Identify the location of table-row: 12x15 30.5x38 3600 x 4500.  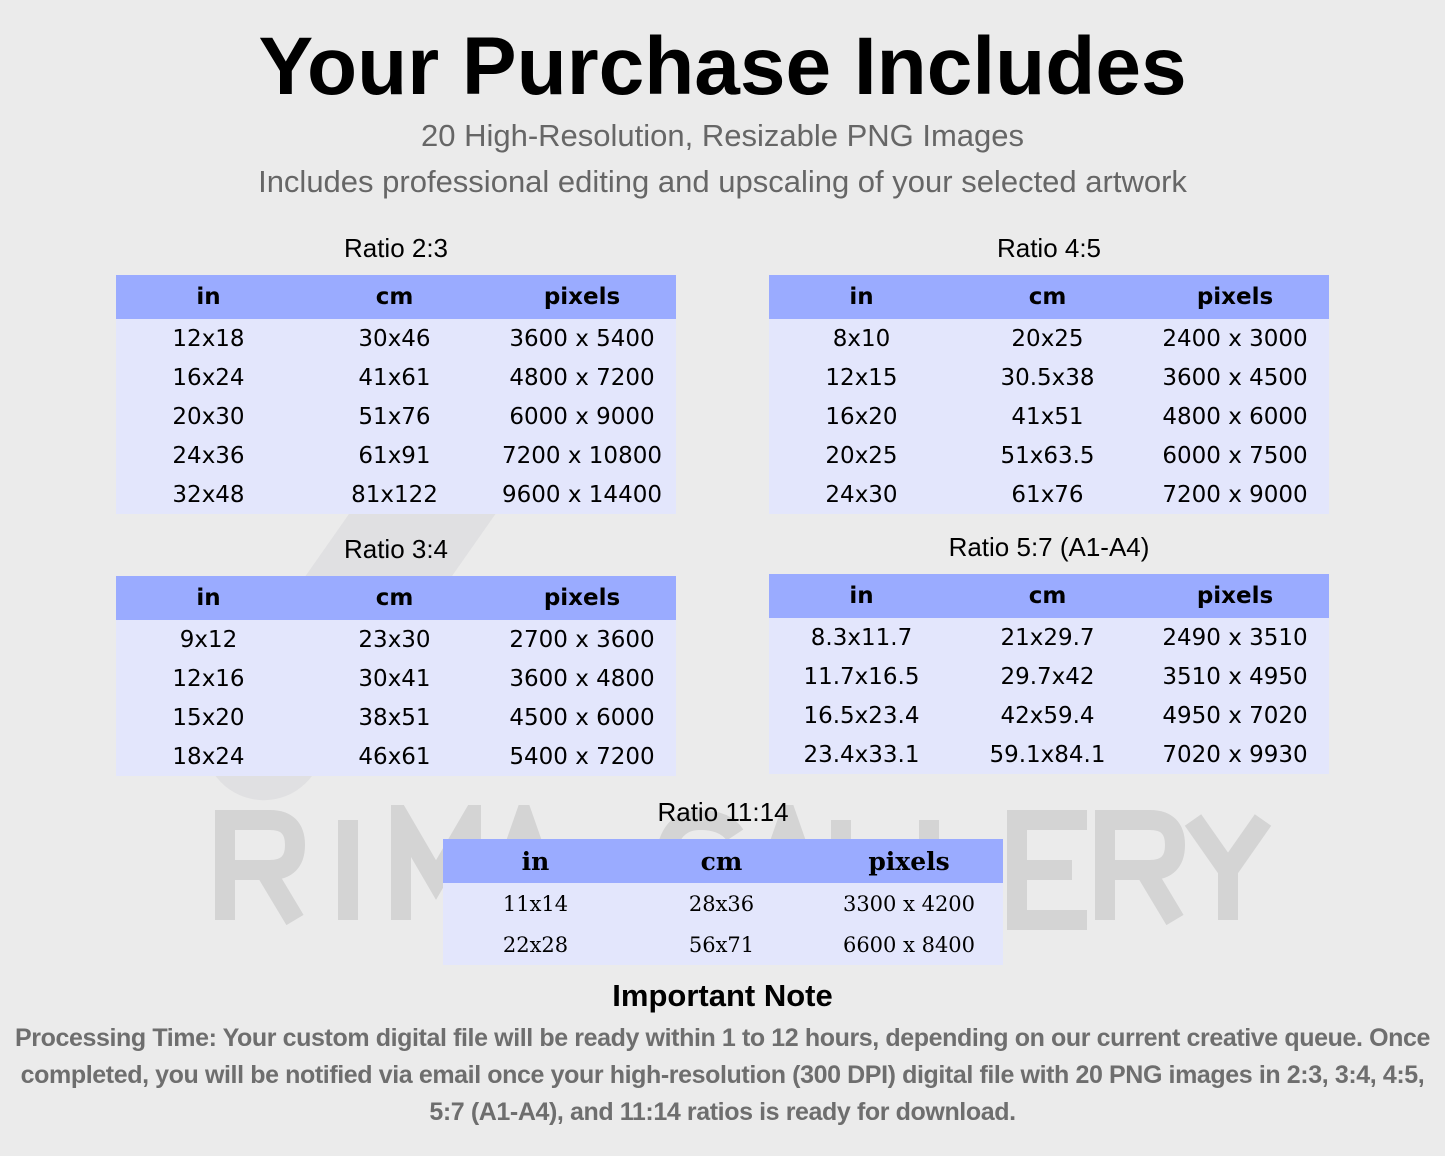
(1049, 377).